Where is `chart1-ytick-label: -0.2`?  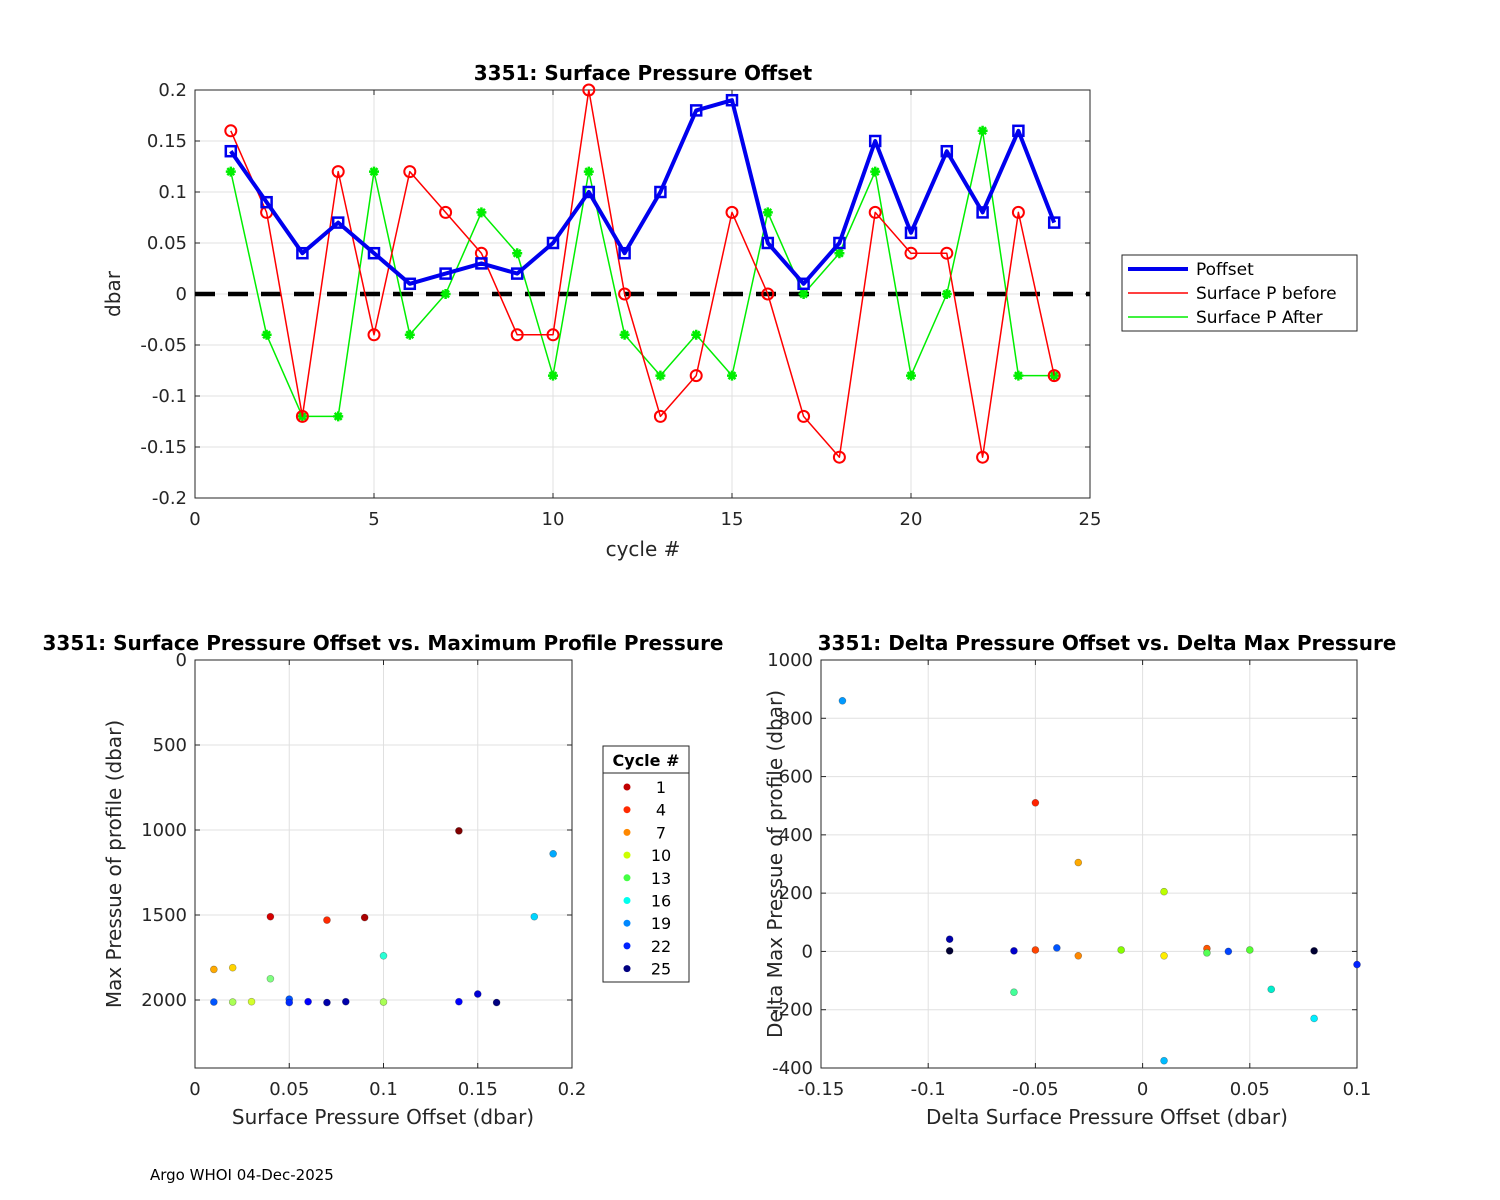
chart1-ytick-label: -0.2 is located at coordinates (169, 498).